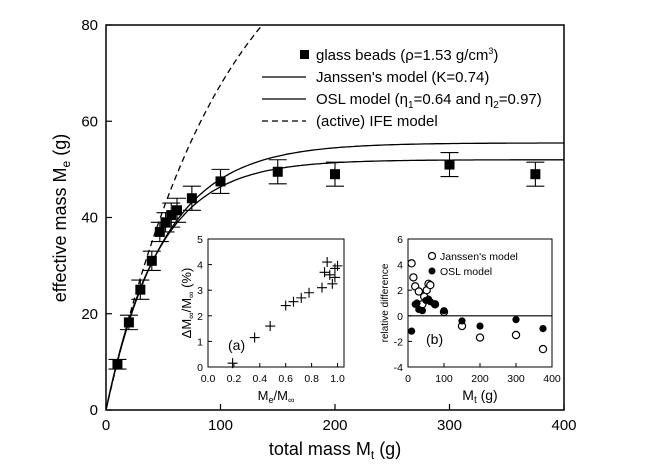 The image size is (650, 474). What do you see at coordinates (106, 425) in the screenshot?
I see `main-x-tick-label: 0` at bounding box center [106, 425].